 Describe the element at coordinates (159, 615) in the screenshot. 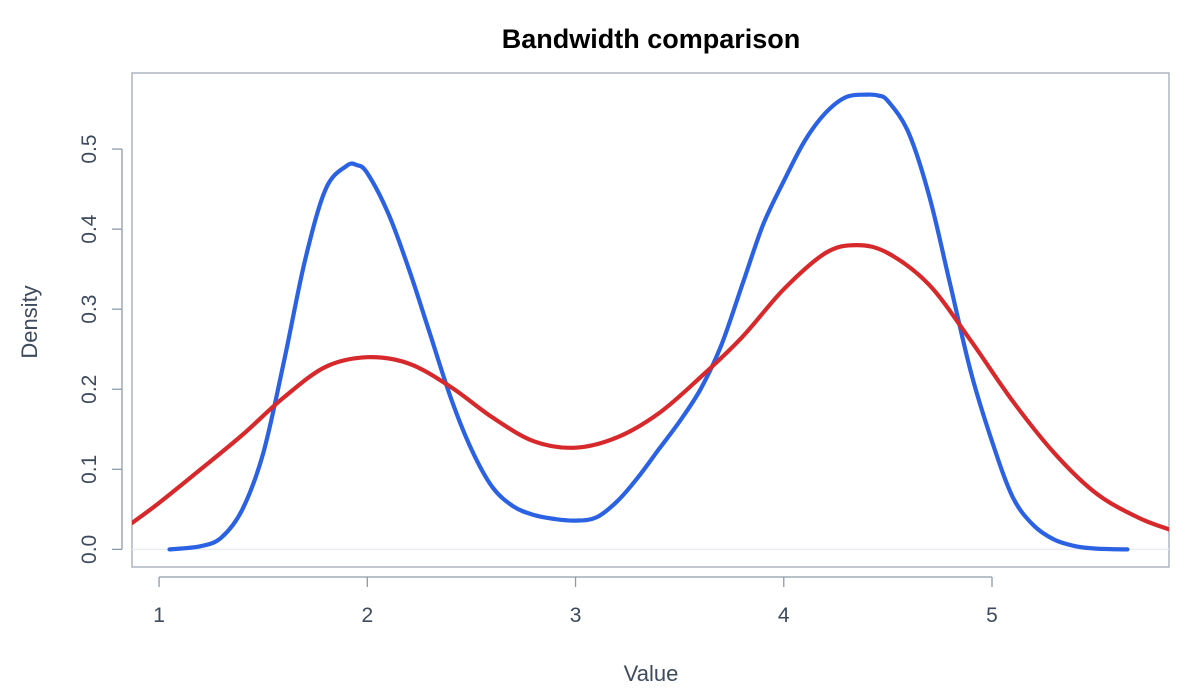

I see `x-tick-label: 1` at that location.